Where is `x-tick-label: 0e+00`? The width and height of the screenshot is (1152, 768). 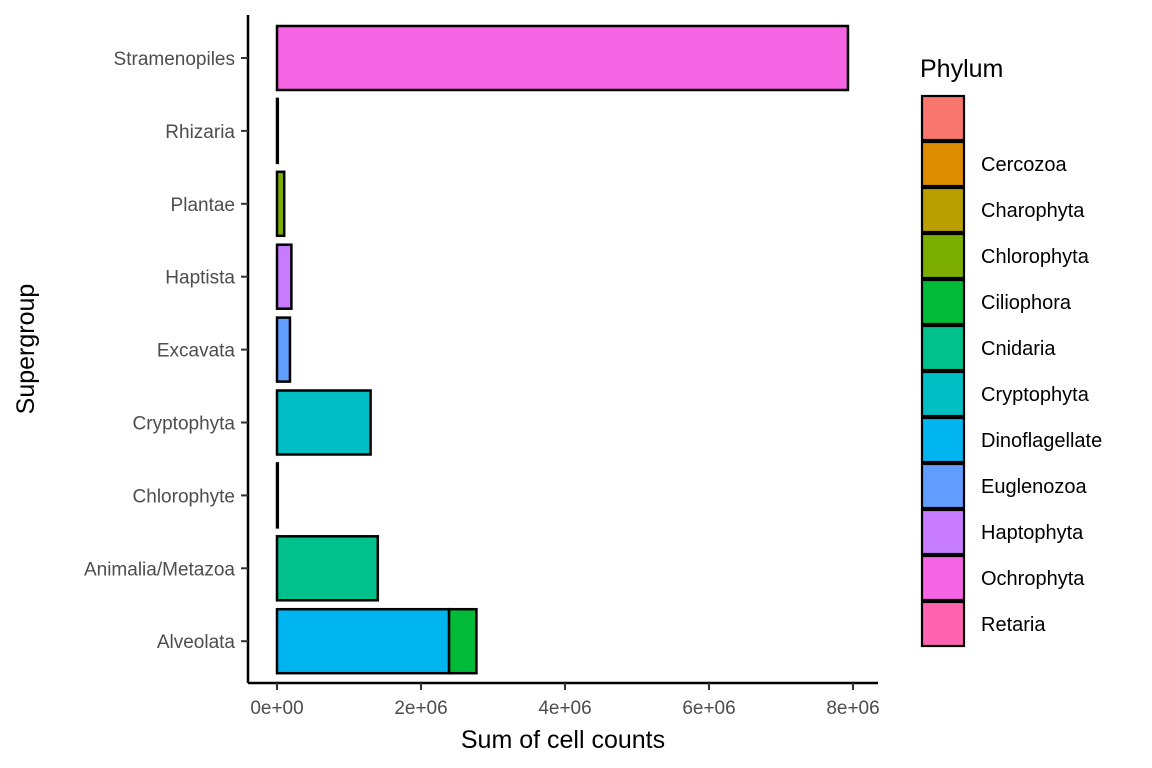 x-tick-label: 0e+00 is located at coordinates (276, 708).